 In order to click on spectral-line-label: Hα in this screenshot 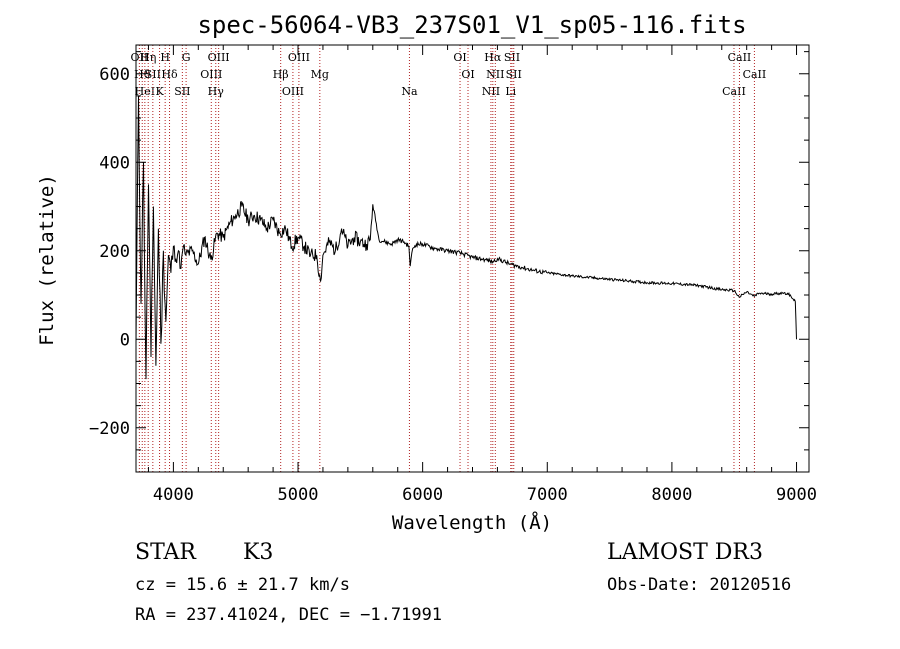, I will do `click(493, 57)`.